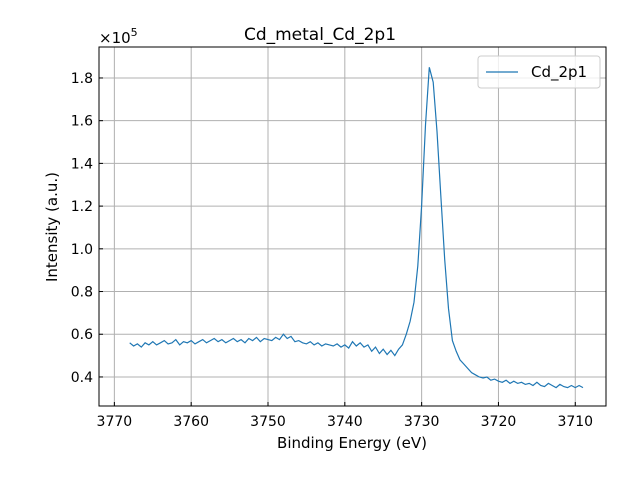  I want to click on x-axis-label: Binding Energy (eV), so click(352, 443).